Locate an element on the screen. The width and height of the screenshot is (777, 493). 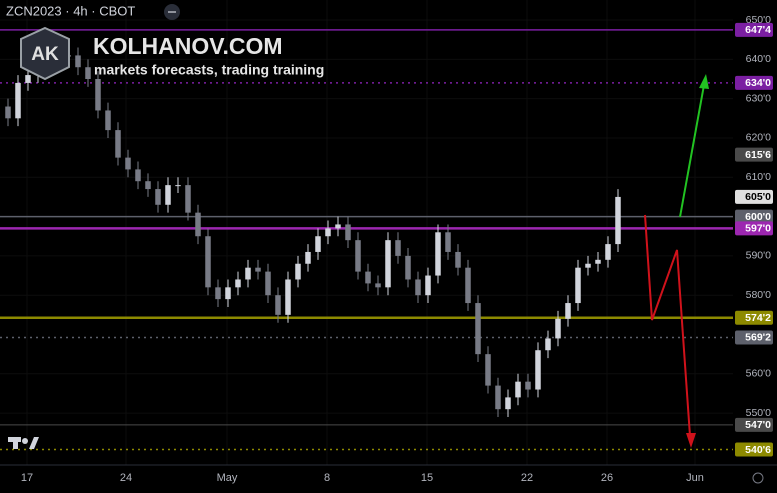
level-label: 574'2 is located at coordinates (758, 318).